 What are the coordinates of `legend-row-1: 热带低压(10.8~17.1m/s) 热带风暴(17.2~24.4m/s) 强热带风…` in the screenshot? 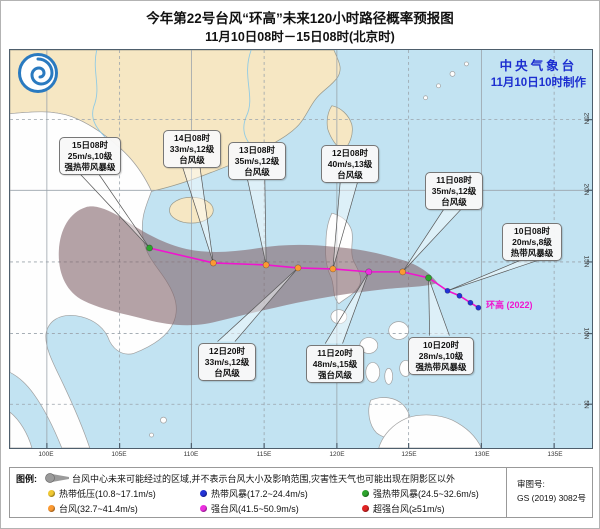 It's located at (263, 493).